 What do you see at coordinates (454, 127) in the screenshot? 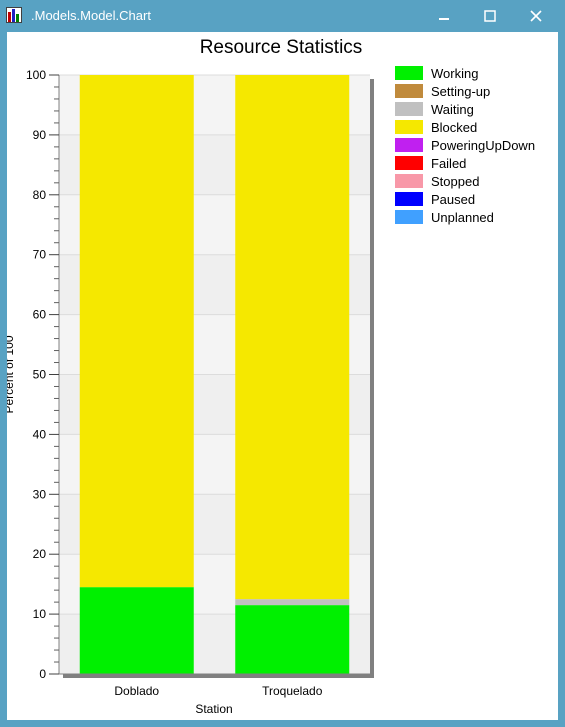
I see `legend-label-blocked: Blocked` at bounding box center [454, 127].